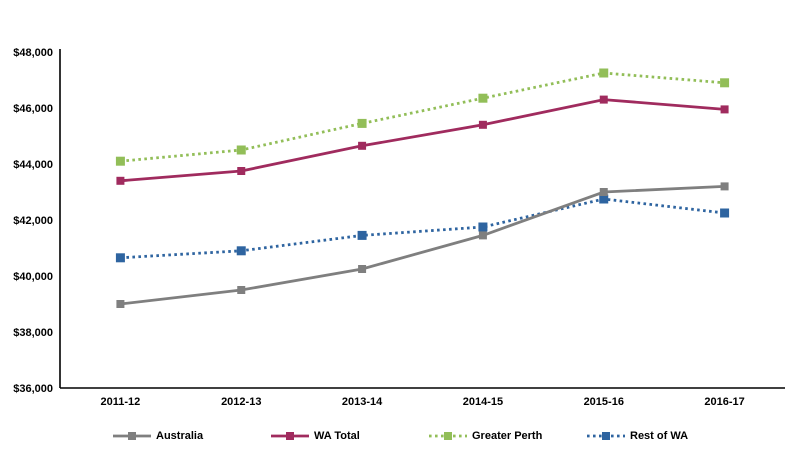 Image resolution: width=794 pixels, height=454 pixels. Describe the element at coordinates (180, 436) in the screenshot. I see `legend-label: Australia` at that location.